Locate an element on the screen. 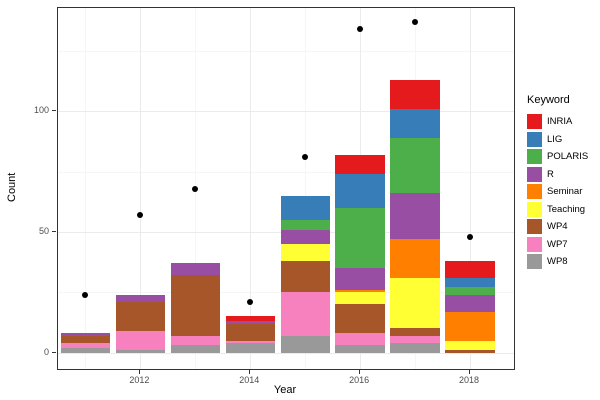 This screenshot has height=400, width=600. x-tick-label: 2016 is located at coordinates (359, 380).